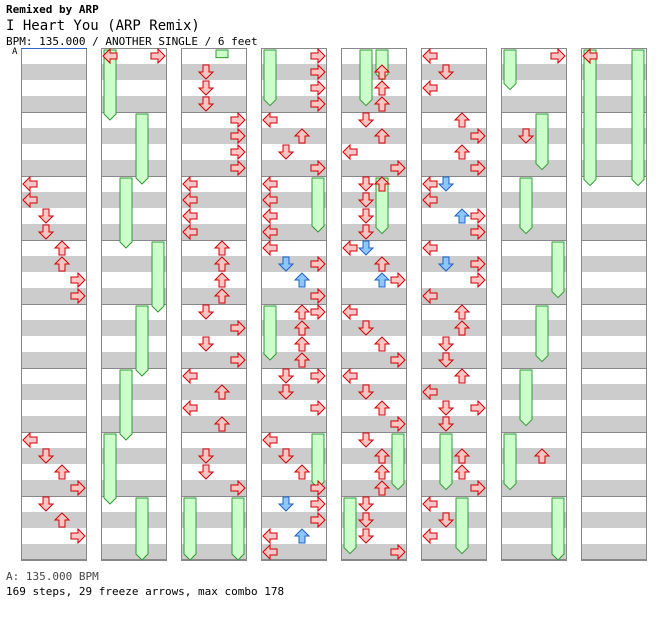  What do you see at coordinates (52, 576) in the screenshot?
I see `bpm-change-note: A: 135.000 BPM` at bounding box center [52, 576].